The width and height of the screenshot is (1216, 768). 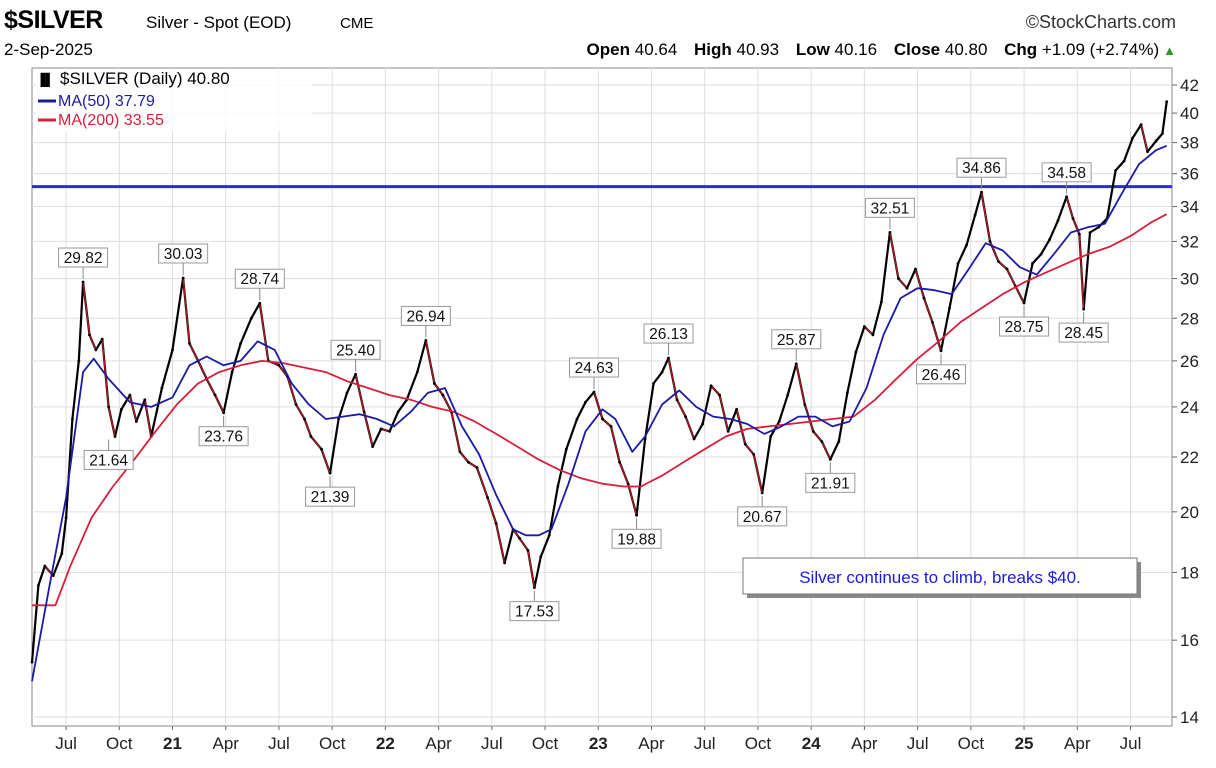 What do you see at coordinates (534, 612) in the screenshot?
I see `pivot-label-text: 17.53` at bounding box center [534, 612].